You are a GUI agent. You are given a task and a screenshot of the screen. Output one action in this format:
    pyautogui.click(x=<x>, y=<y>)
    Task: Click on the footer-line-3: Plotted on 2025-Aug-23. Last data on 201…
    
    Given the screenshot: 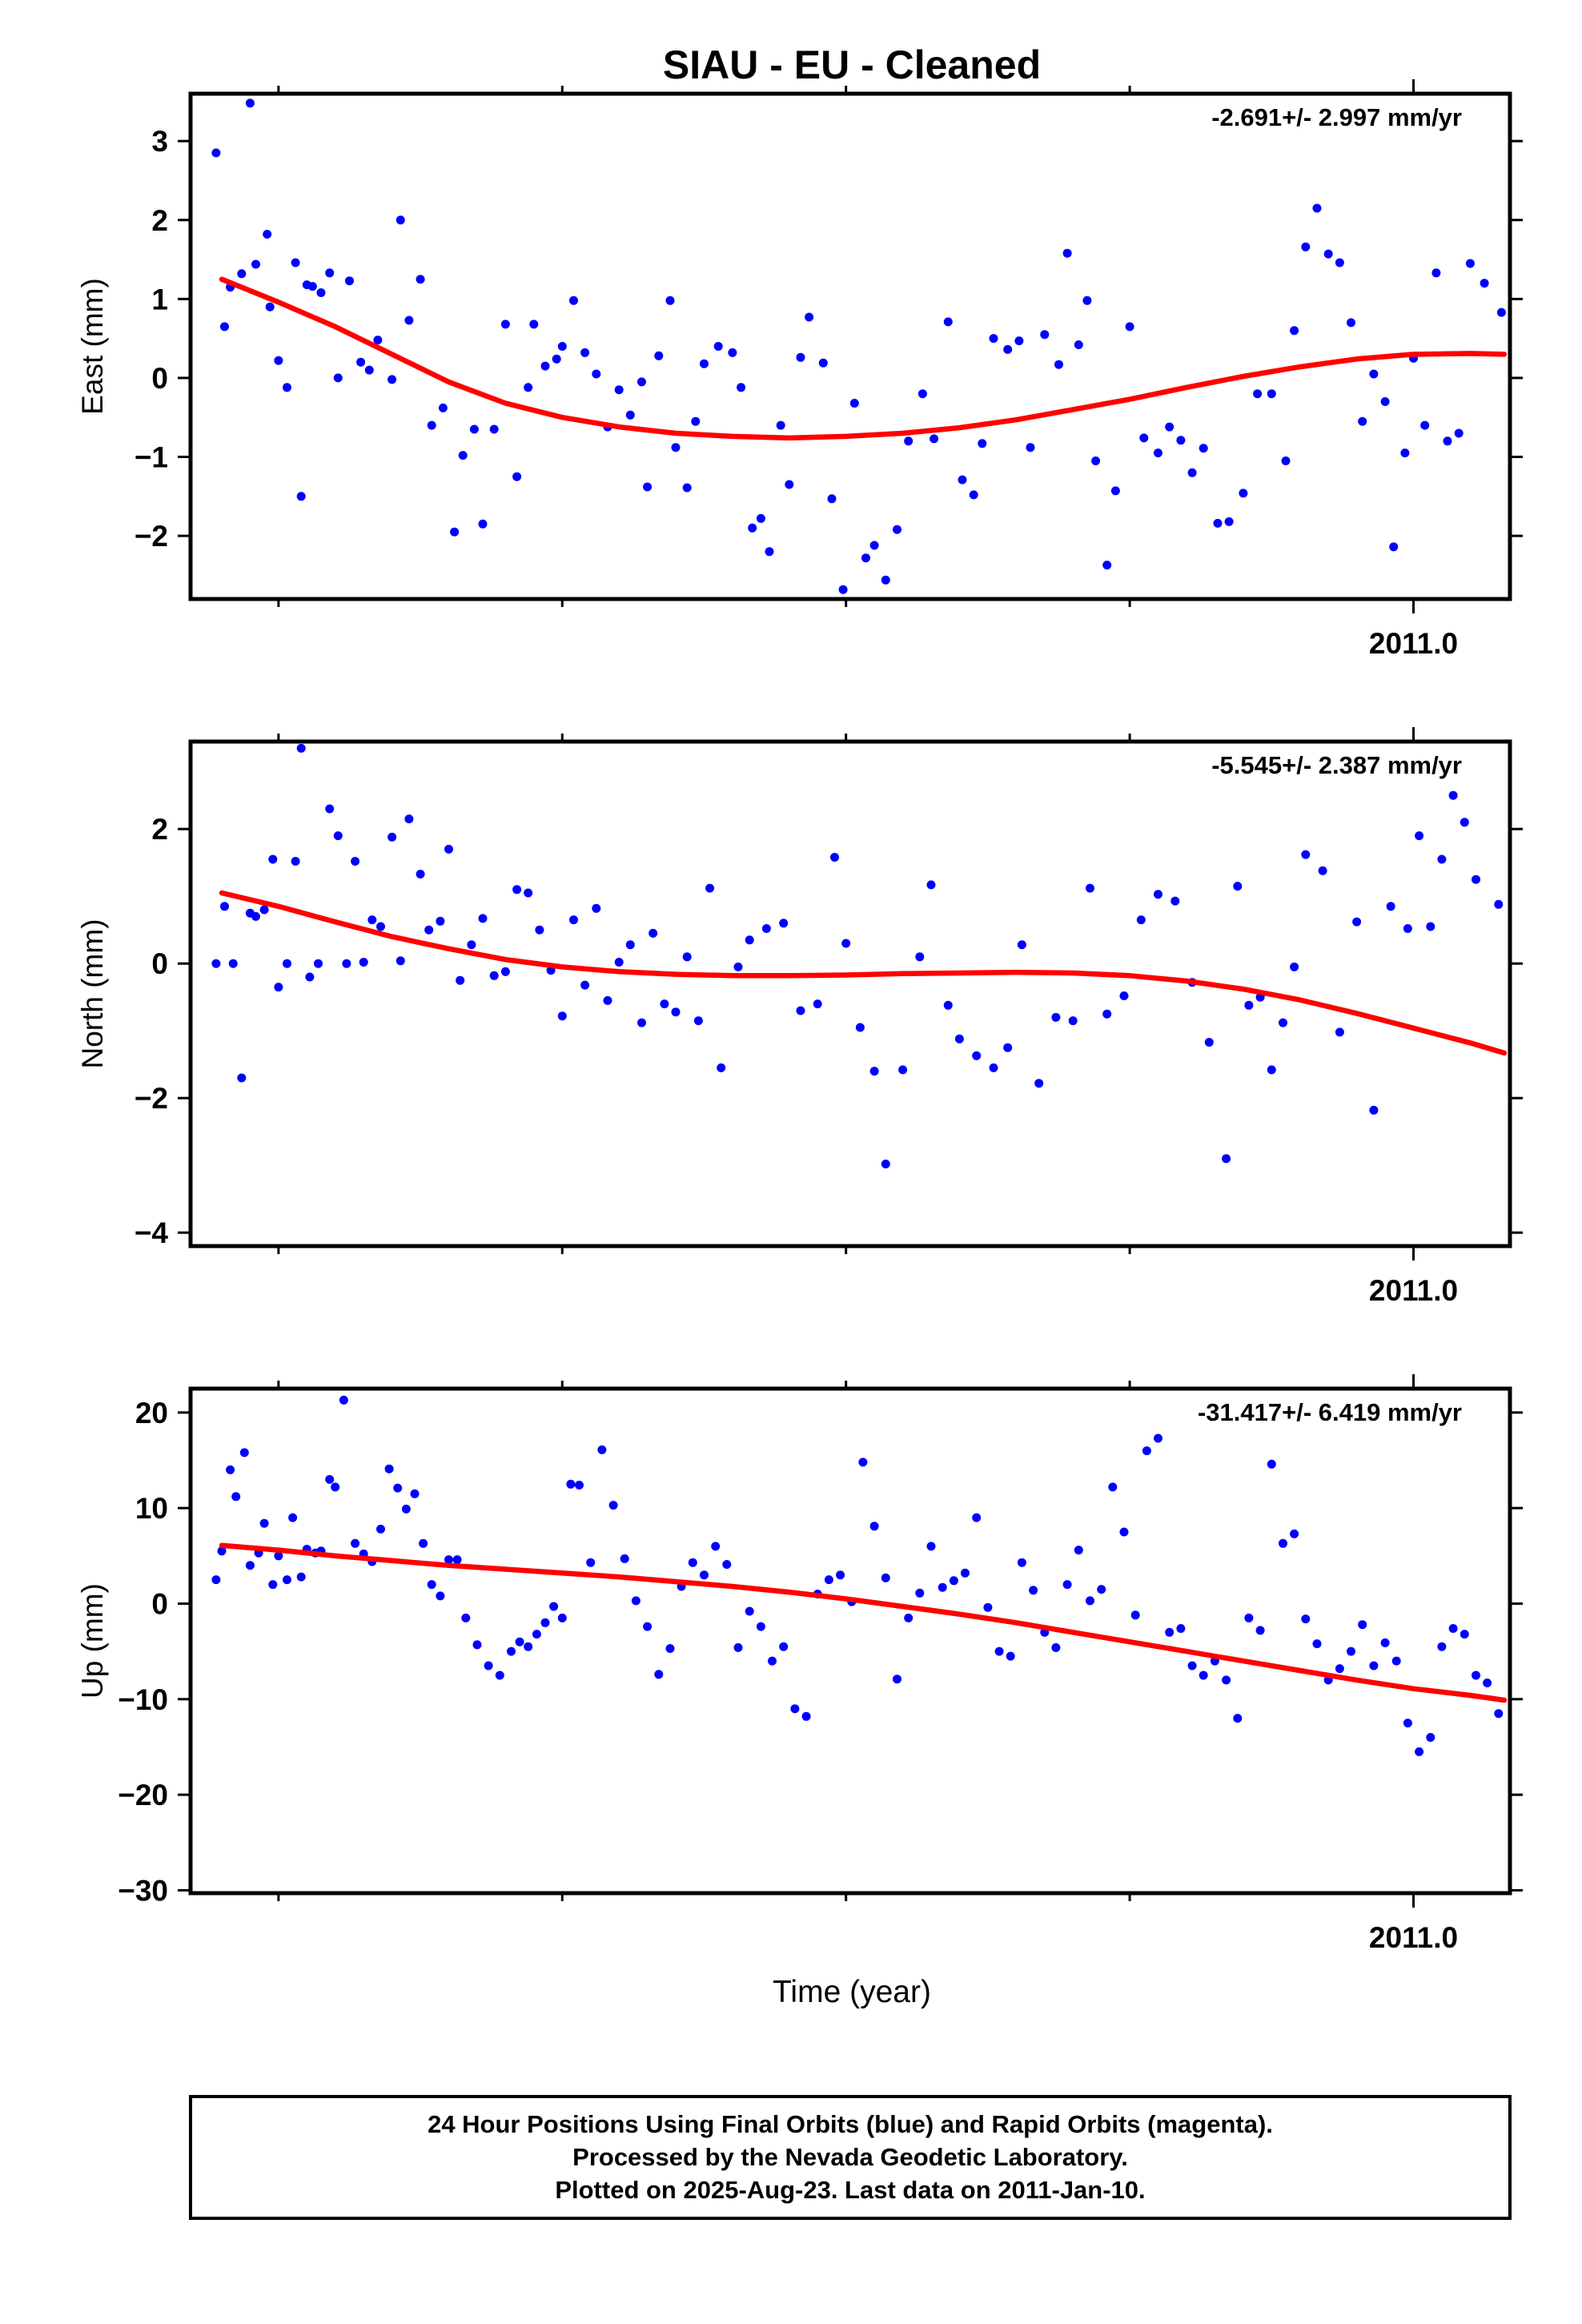 What is the action you would take?
    pyautogui.click(x=850, y=2190)
    